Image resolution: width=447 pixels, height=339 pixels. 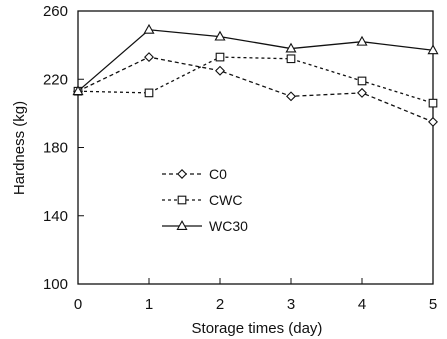 I want to click on legend-label-c0: C0, so click(x=218, y=174).